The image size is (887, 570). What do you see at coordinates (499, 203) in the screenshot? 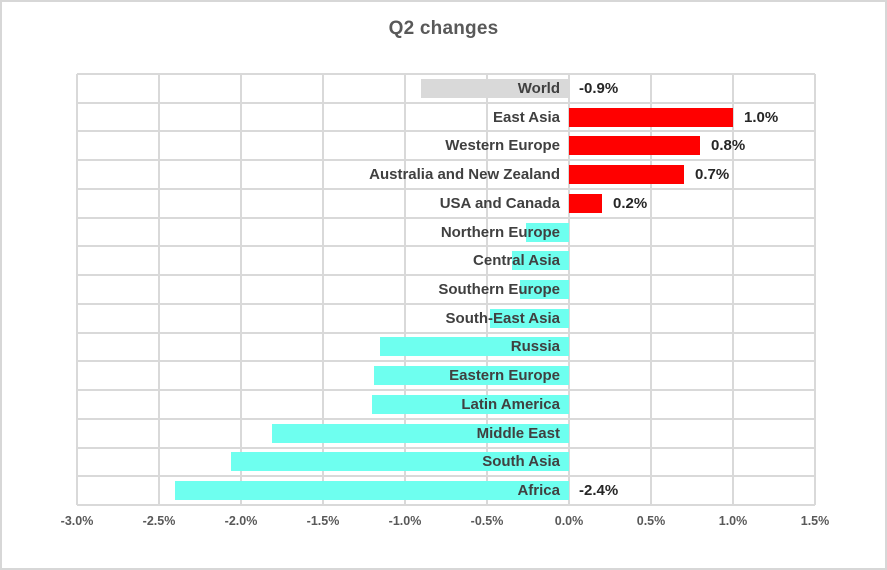
I see `category-label-usa-and-canada: USA and Canada` at bounding box center [499, 203].